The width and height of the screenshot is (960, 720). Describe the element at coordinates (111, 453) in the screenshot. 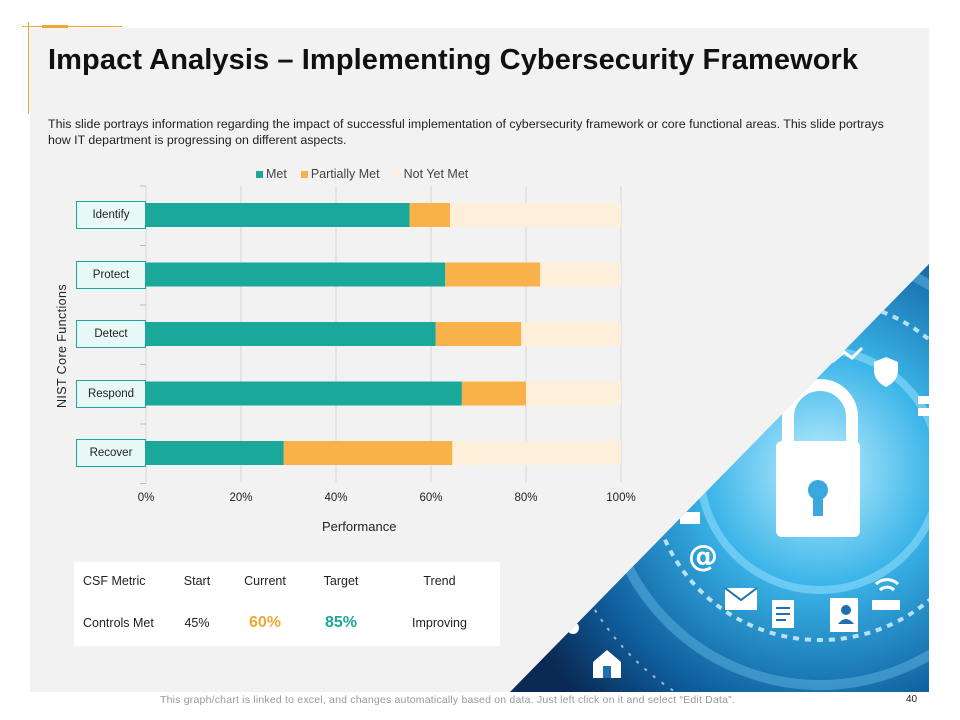

I see `category-label-recover: Recover` at that location.